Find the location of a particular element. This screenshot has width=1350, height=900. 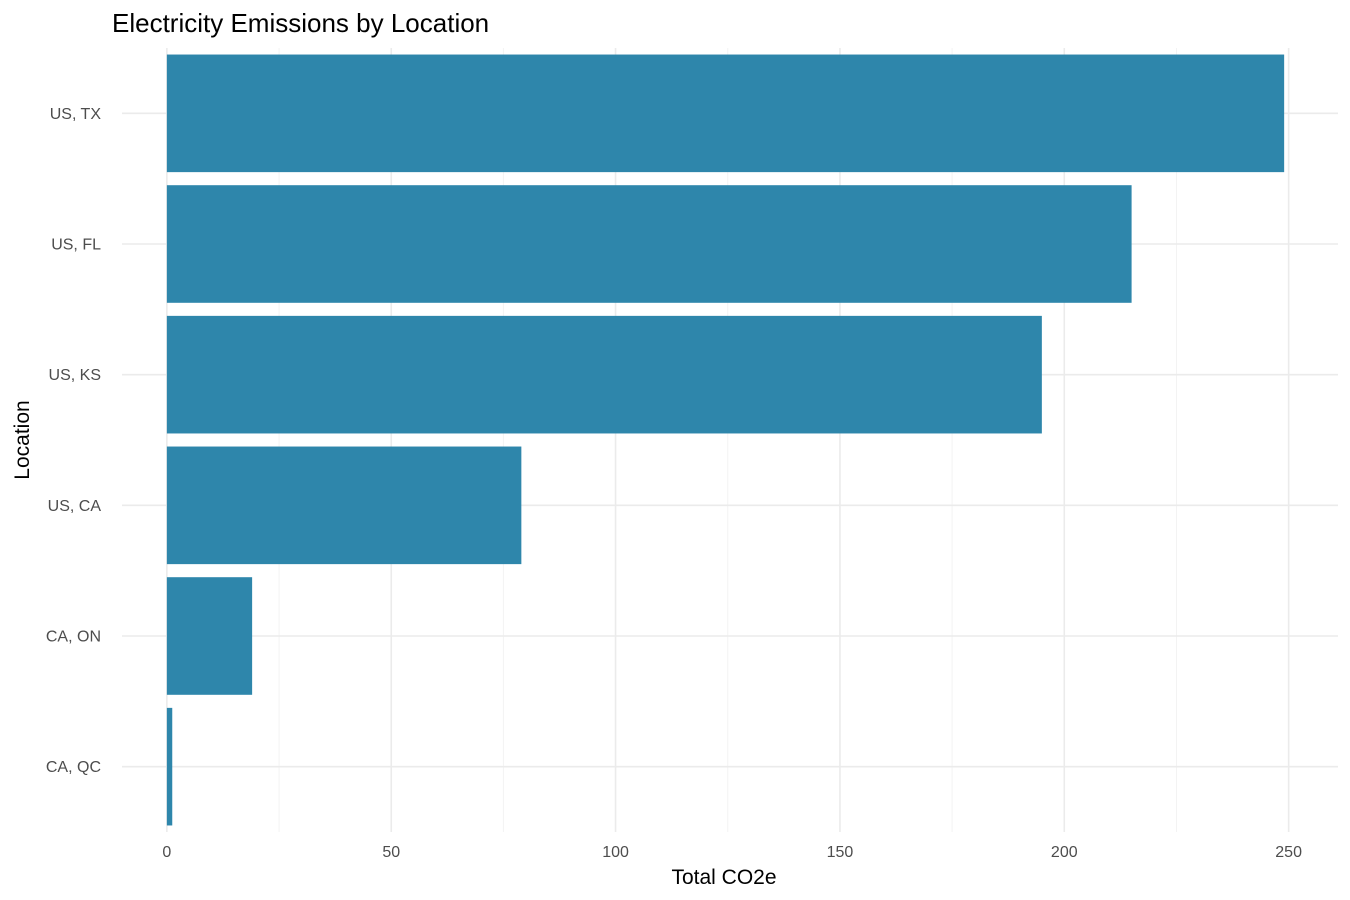

y-tick-label: US, KS is located at coordinates (75, 375).